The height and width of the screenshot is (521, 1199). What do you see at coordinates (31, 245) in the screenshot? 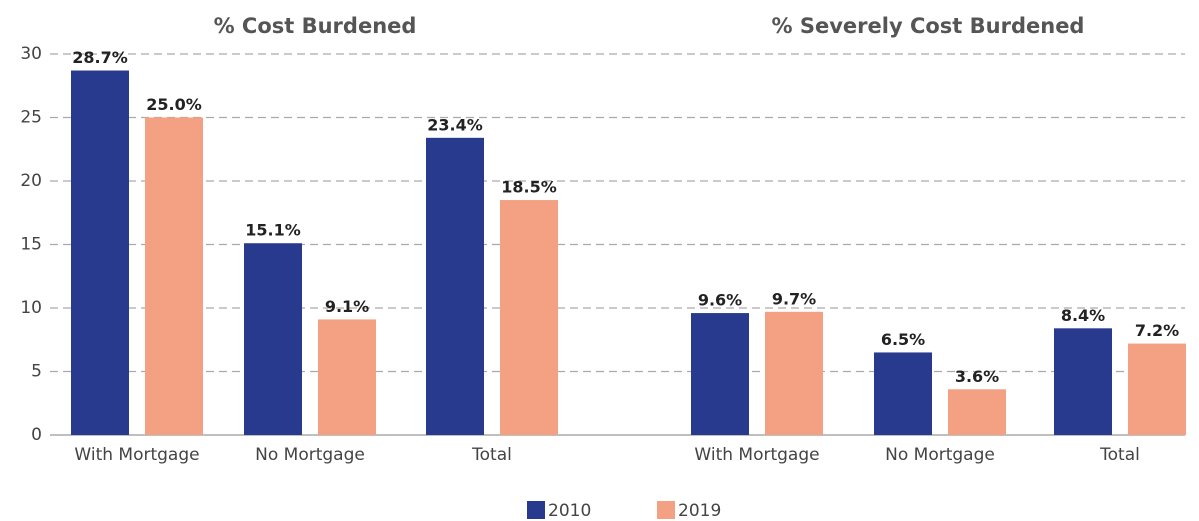
I see `y-tick-label: 15` at bounding box center [31, 245].